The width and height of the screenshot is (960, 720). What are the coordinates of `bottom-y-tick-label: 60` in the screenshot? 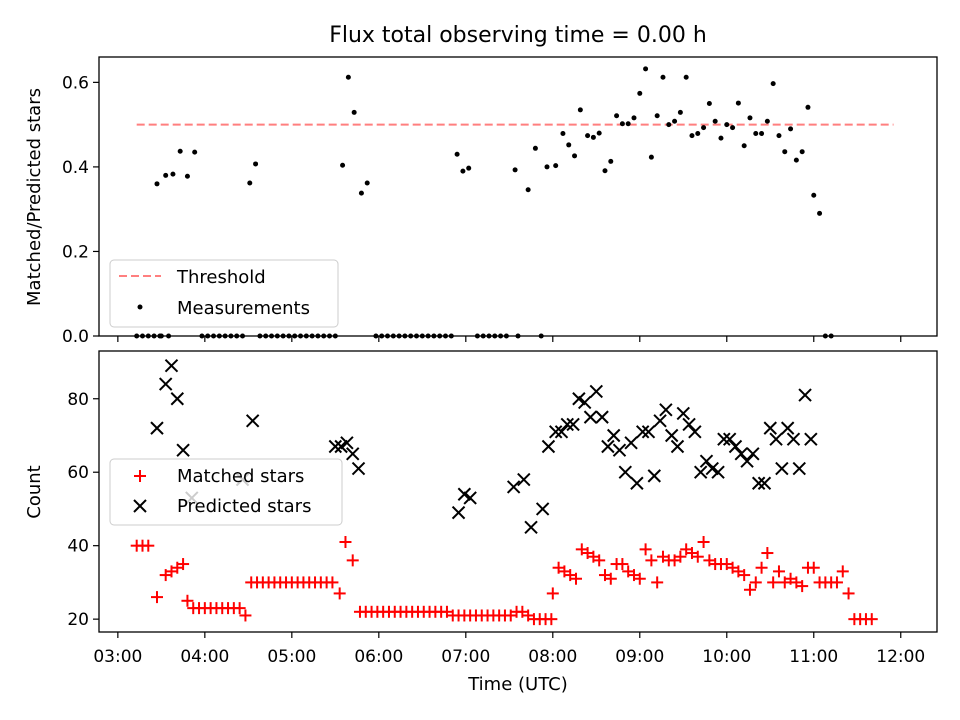 It's located at (78, 473).